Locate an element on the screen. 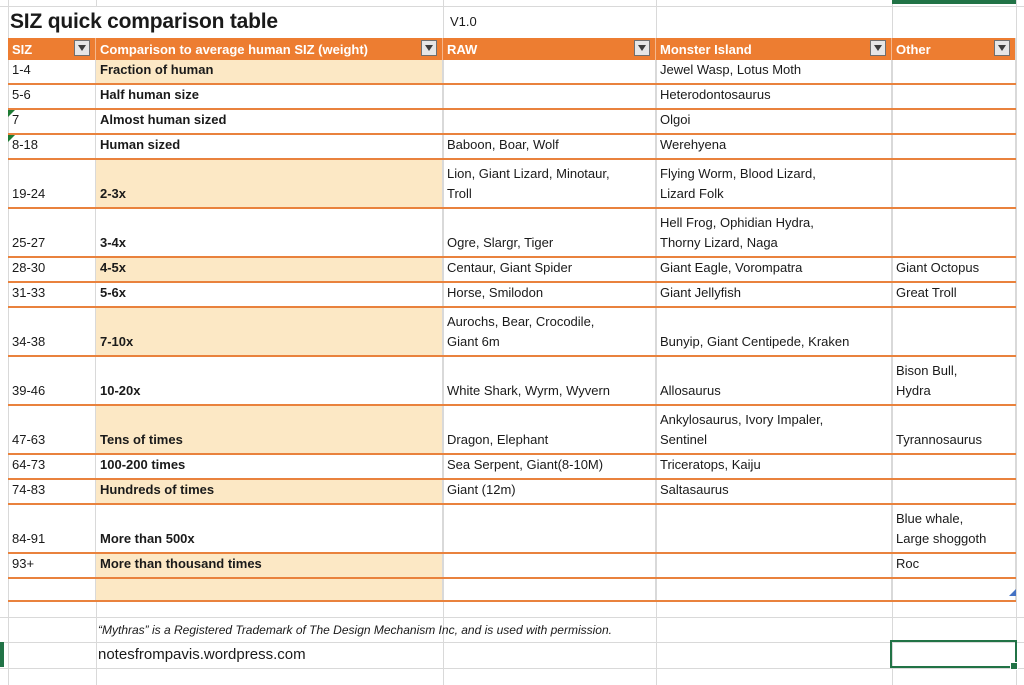  cell-comparison: Half human size is located at coordinates (269, 96).